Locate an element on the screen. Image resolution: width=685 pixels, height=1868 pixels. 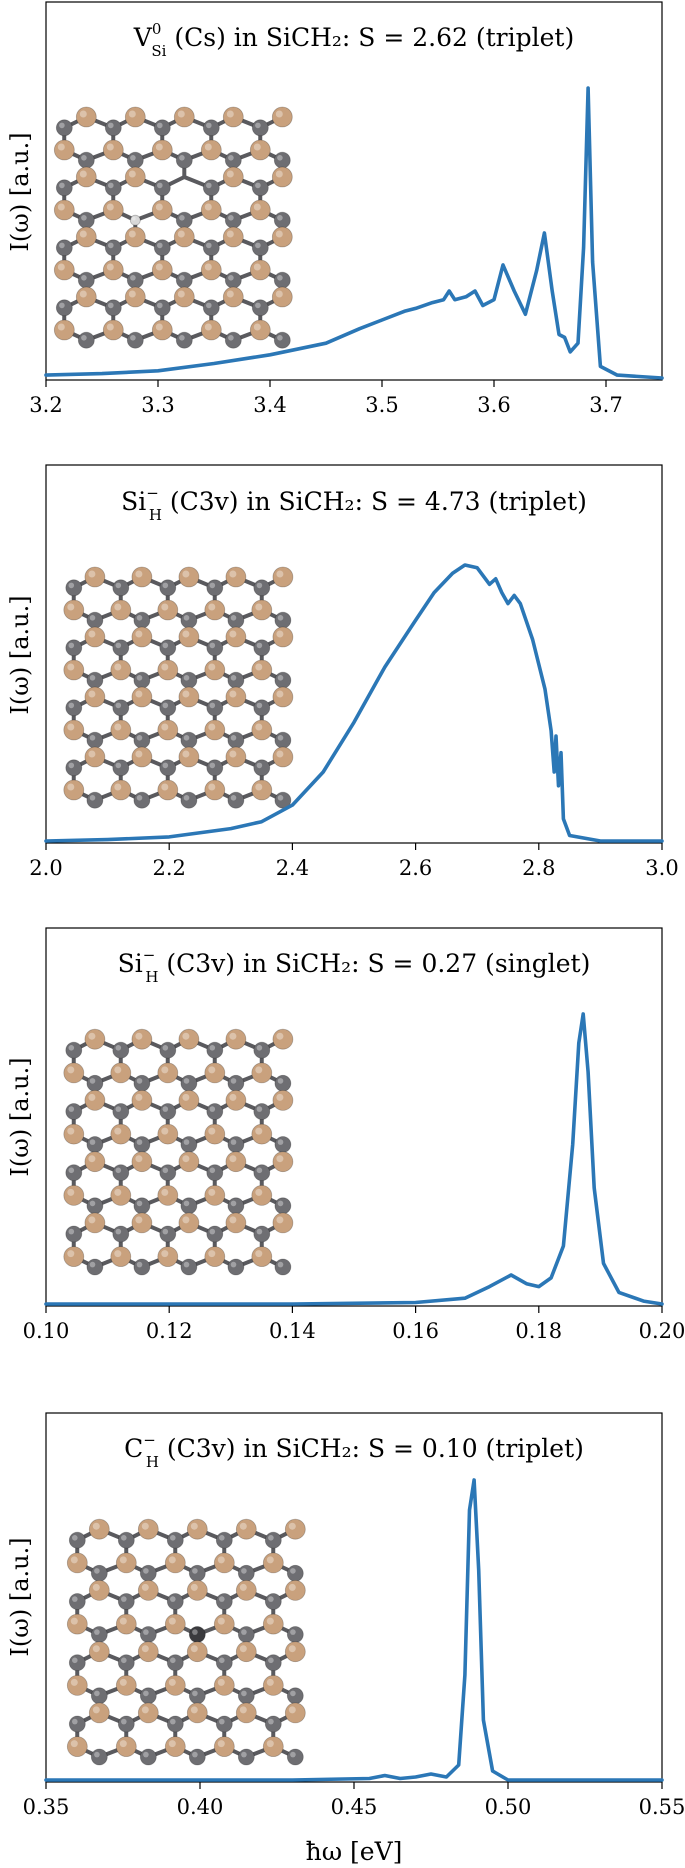
panel-3-xtick-label-1: 0.12 is located at coordinates (169, 1331).